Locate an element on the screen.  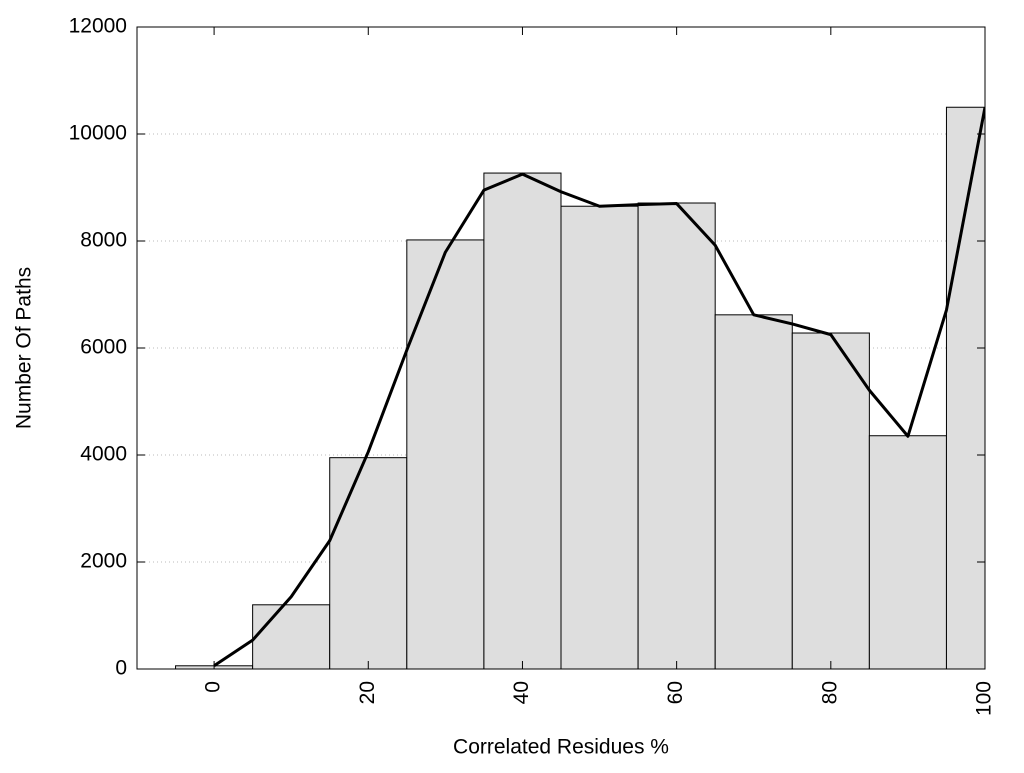
y-axis-label: Number Of Paths is located at coordinates (24, 348).